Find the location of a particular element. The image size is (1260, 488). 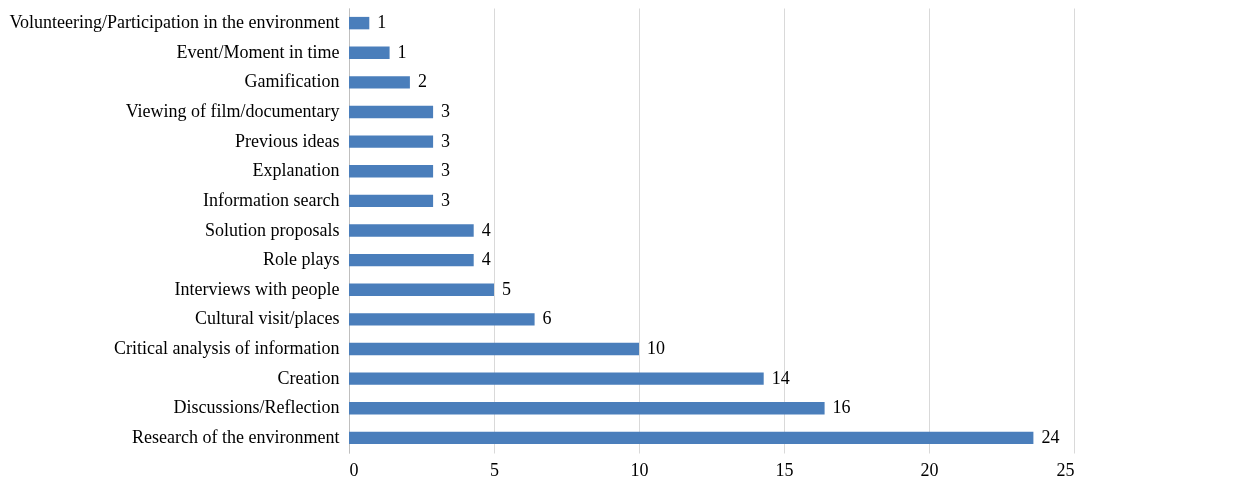

y-tick-label: Creation is located at coordinates (308, 377).